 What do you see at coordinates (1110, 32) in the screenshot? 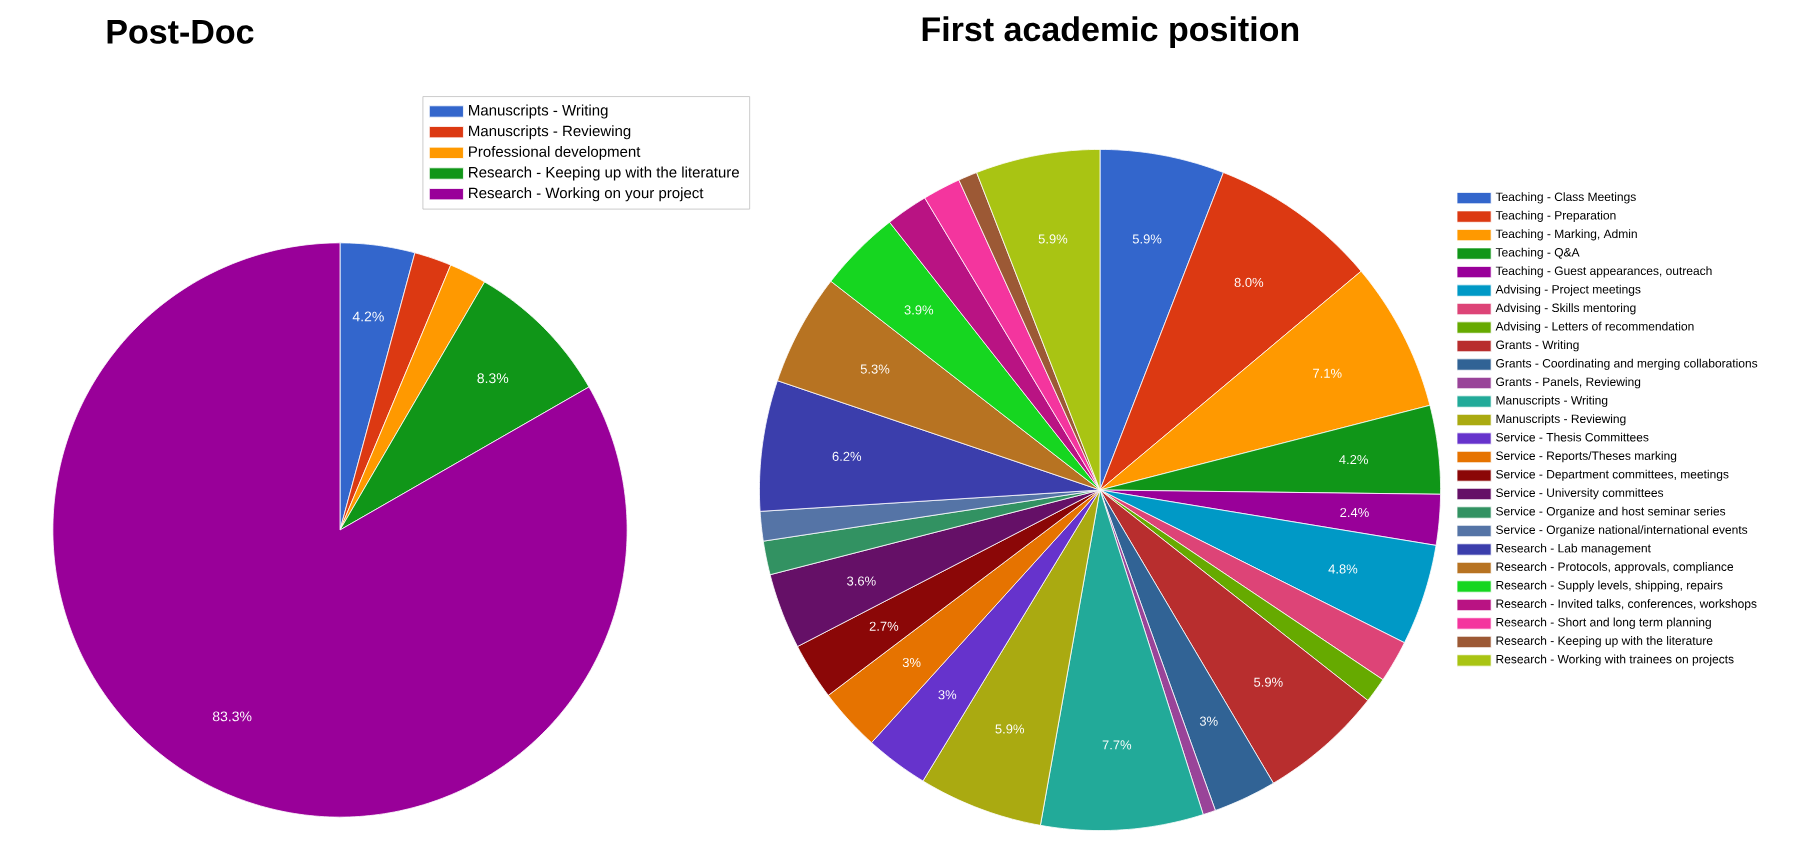
I see `chart-title: First academic position` at bounding box center [1110, 32].